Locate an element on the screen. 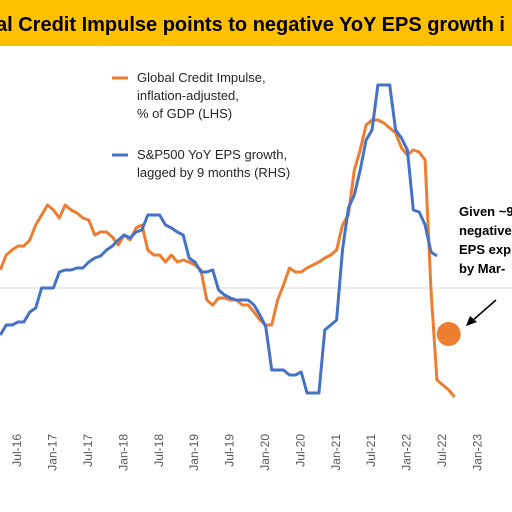 The image size is (512, 512). x-tick-label: Jan-22 is located at coordinates (407, 452).